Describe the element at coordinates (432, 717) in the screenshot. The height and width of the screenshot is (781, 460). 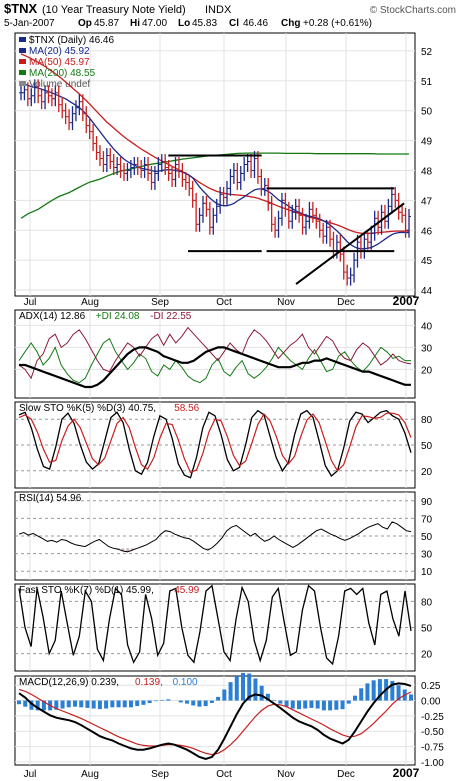
I see `macd-ytick-3: -0.25` at that location.